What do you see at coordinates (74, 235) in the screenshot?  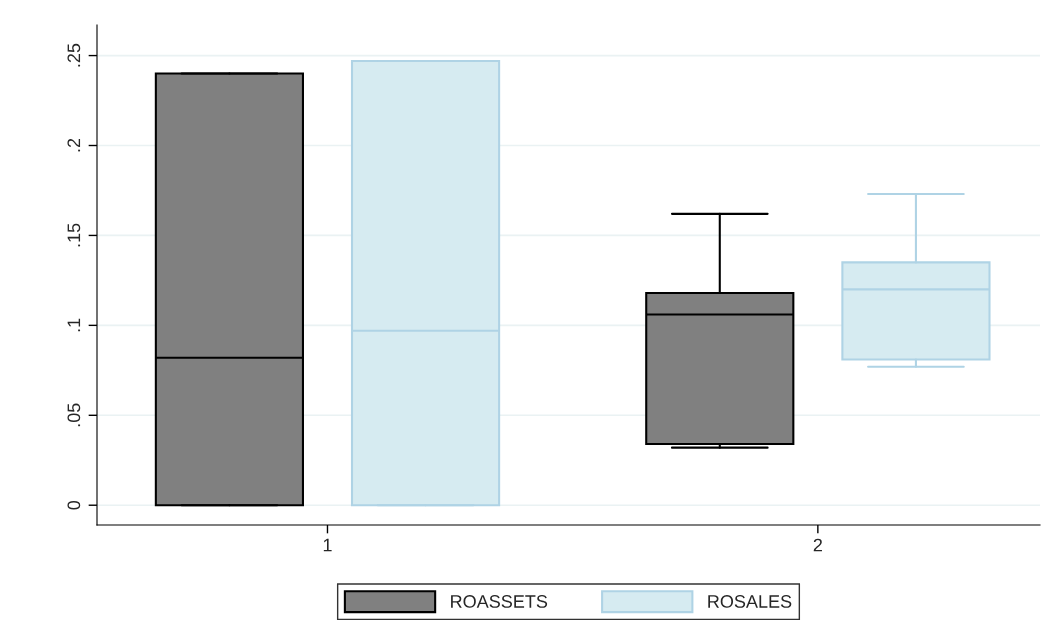 I see `y-tick-label: .15` at bounding box center [74, 235].